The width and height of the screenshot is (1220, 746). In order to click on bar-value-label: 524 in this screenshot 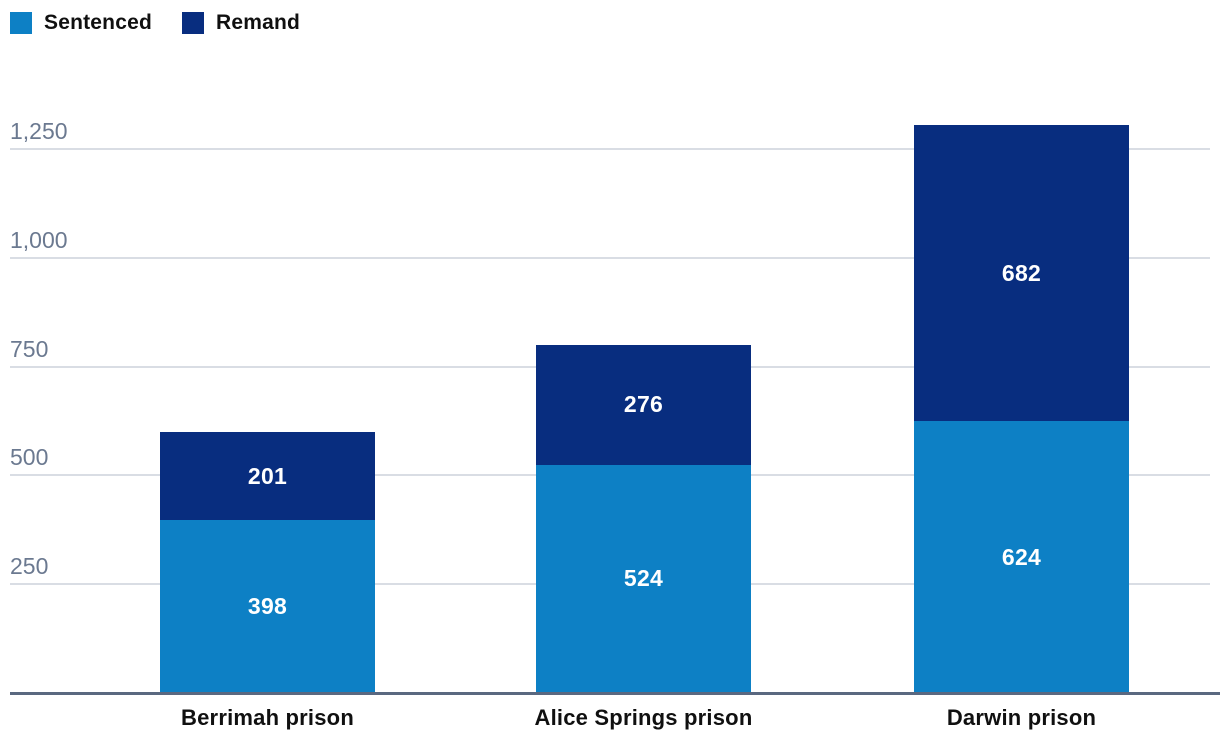, I will do `click(643, 578)`.